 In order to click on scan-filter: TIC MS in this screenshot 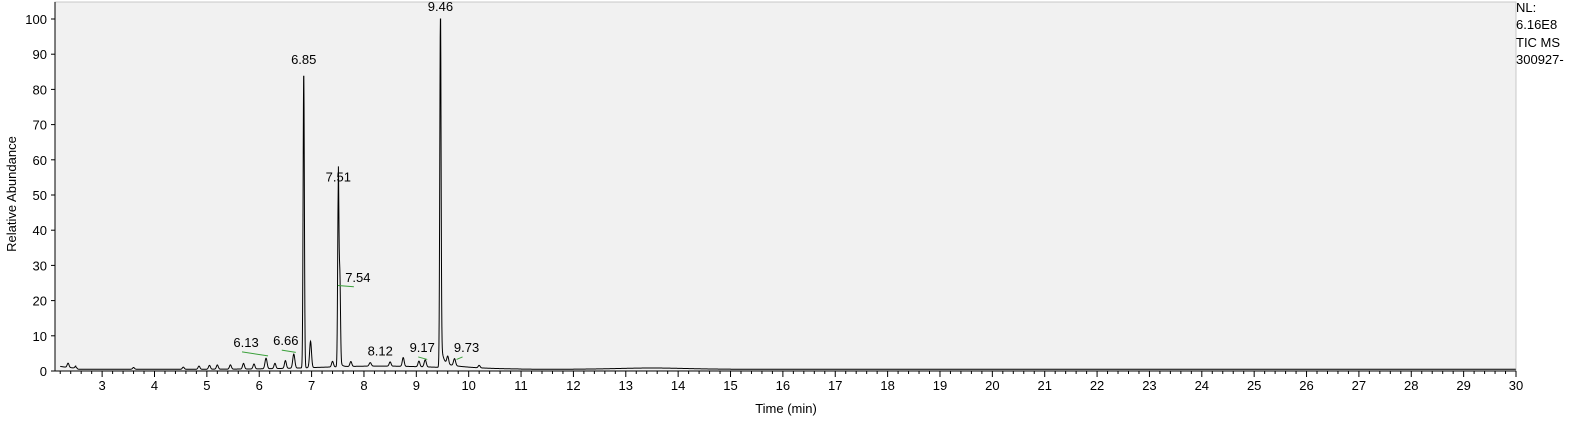, I will do `click(1538, 42)`.